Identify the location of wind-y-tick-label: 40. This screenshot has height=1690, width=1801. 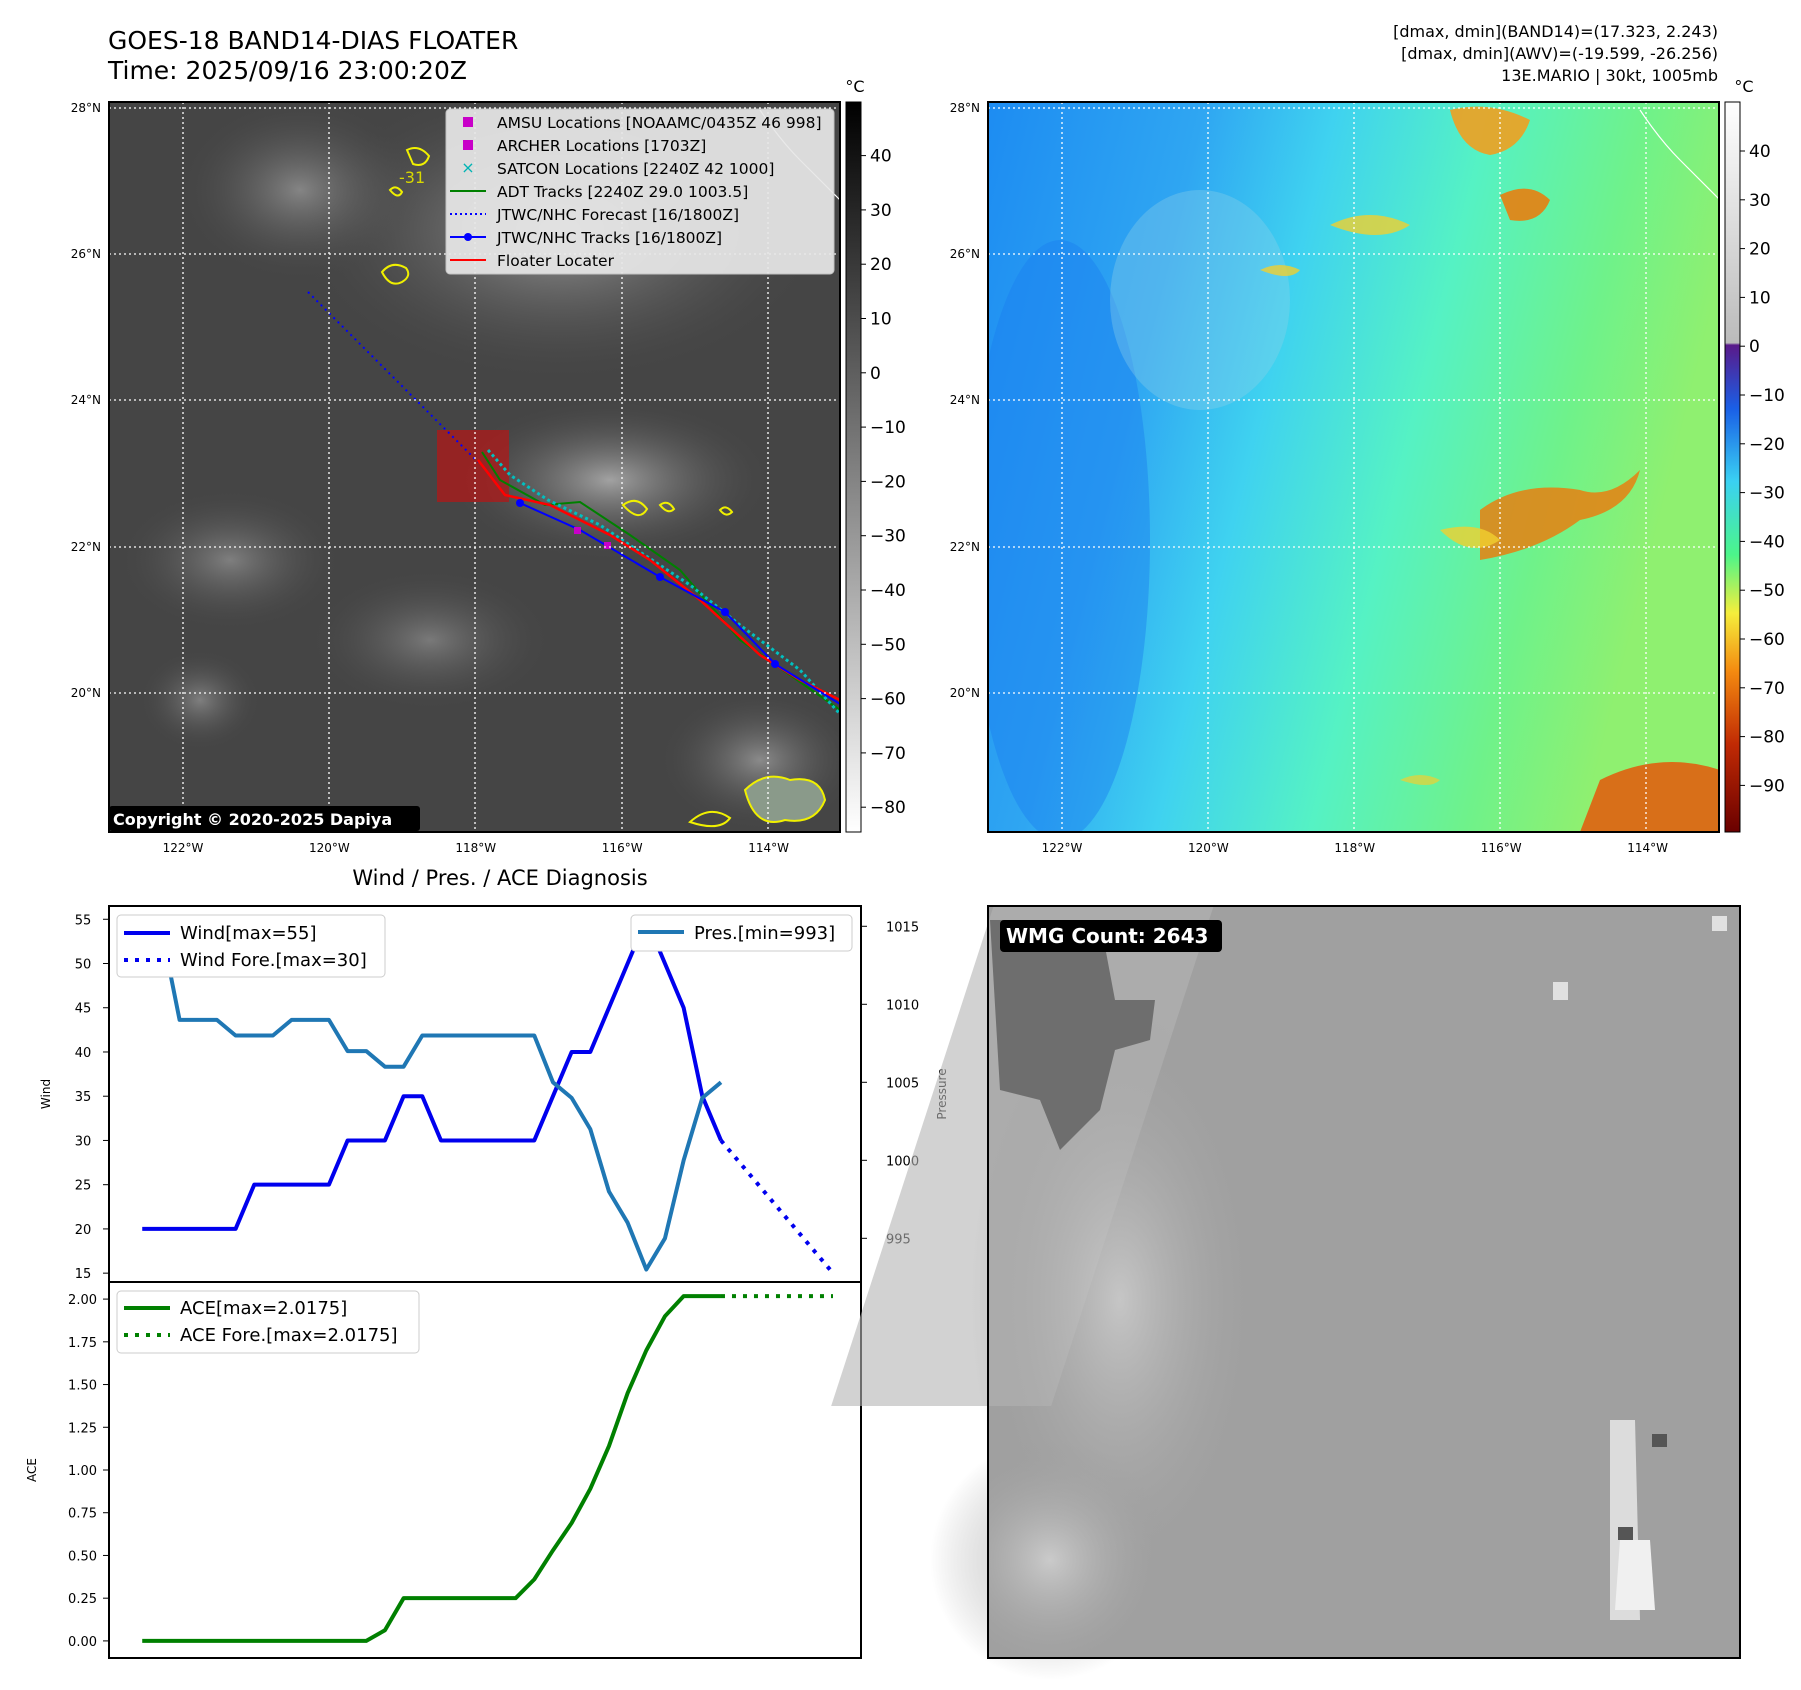
(83, 1053).